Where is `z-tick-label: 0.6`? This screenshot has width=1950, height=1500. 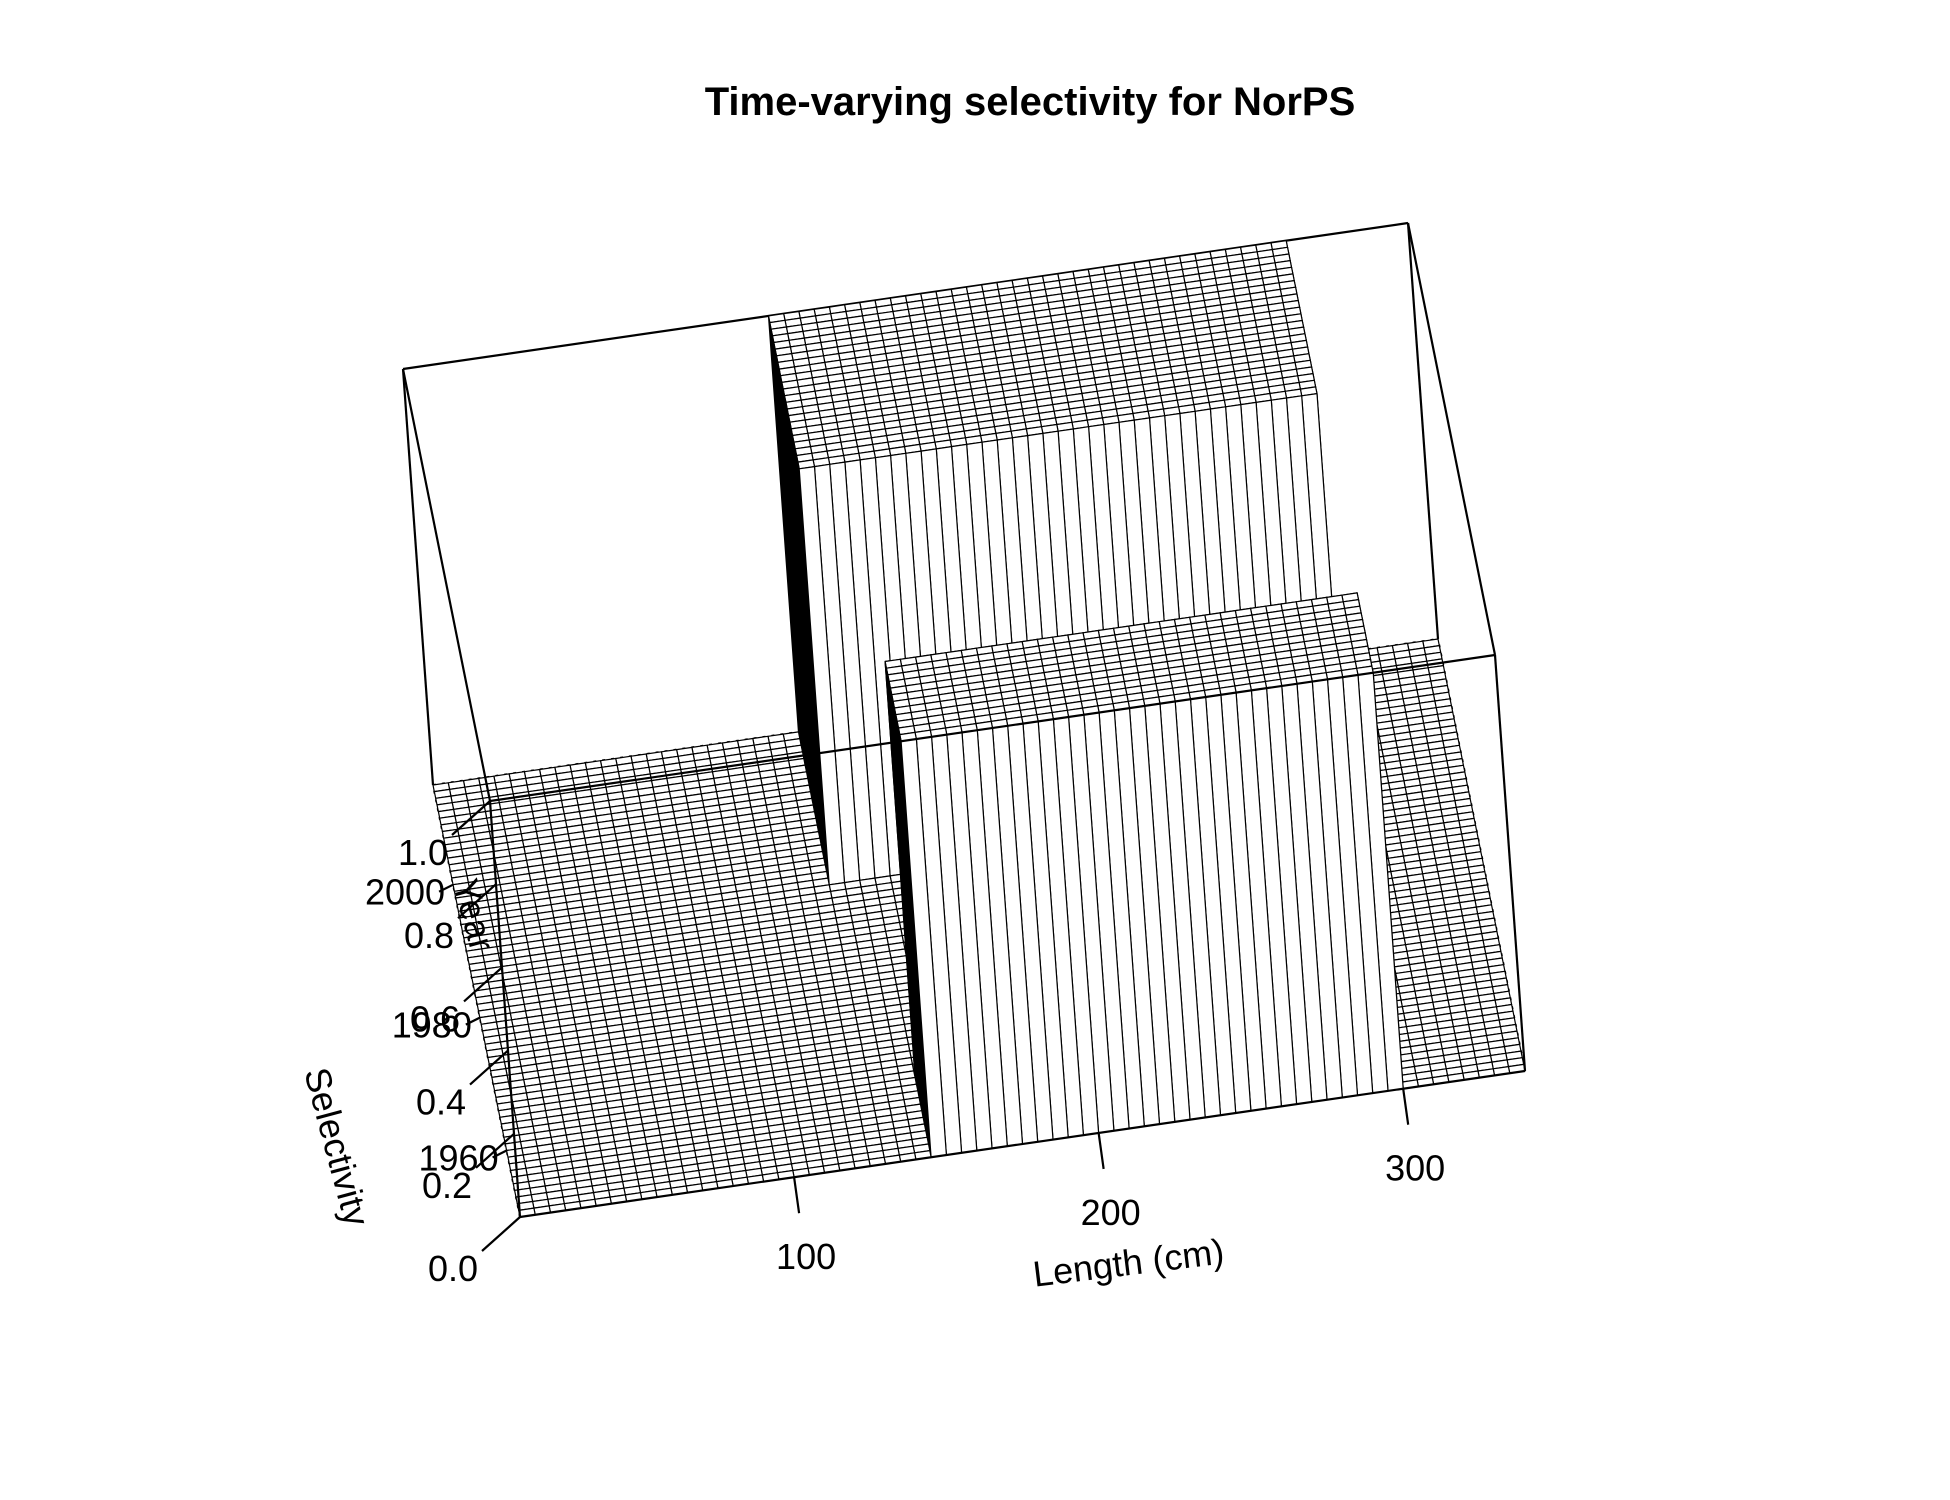
z-tick-label: 0.6 is located at coordinates (435, 1018).